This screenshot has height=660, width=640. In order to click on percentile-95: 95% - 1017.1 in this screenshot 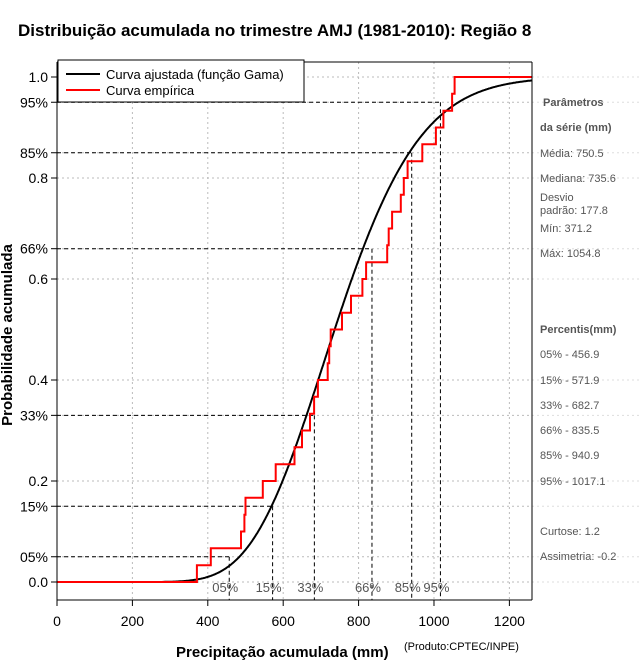, I will do `click(572, 482)`.